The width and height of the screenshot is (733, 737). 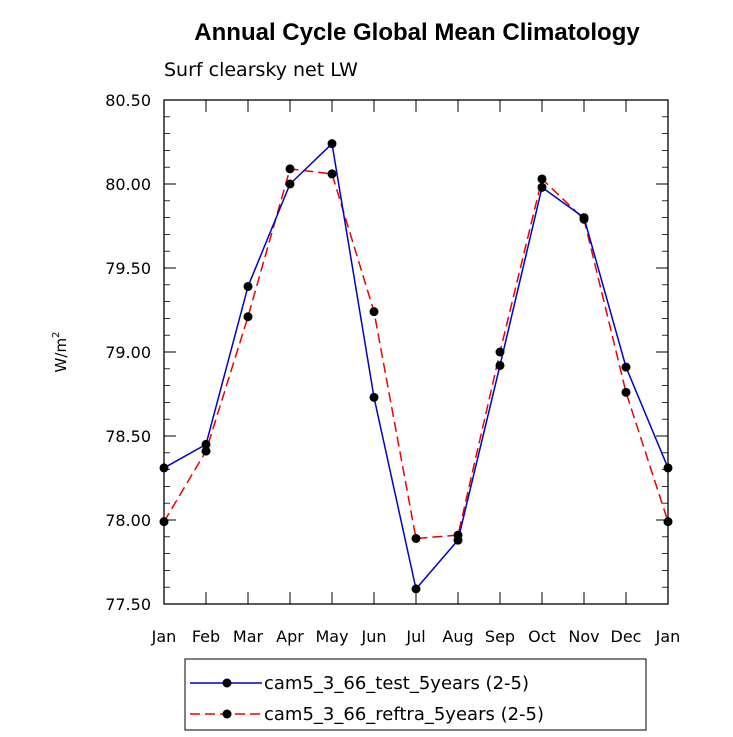 What do you see at coordinates (542, 636) in the screenshot?
I see `x-tick-label: Oct` at bounding box center [542, 636].